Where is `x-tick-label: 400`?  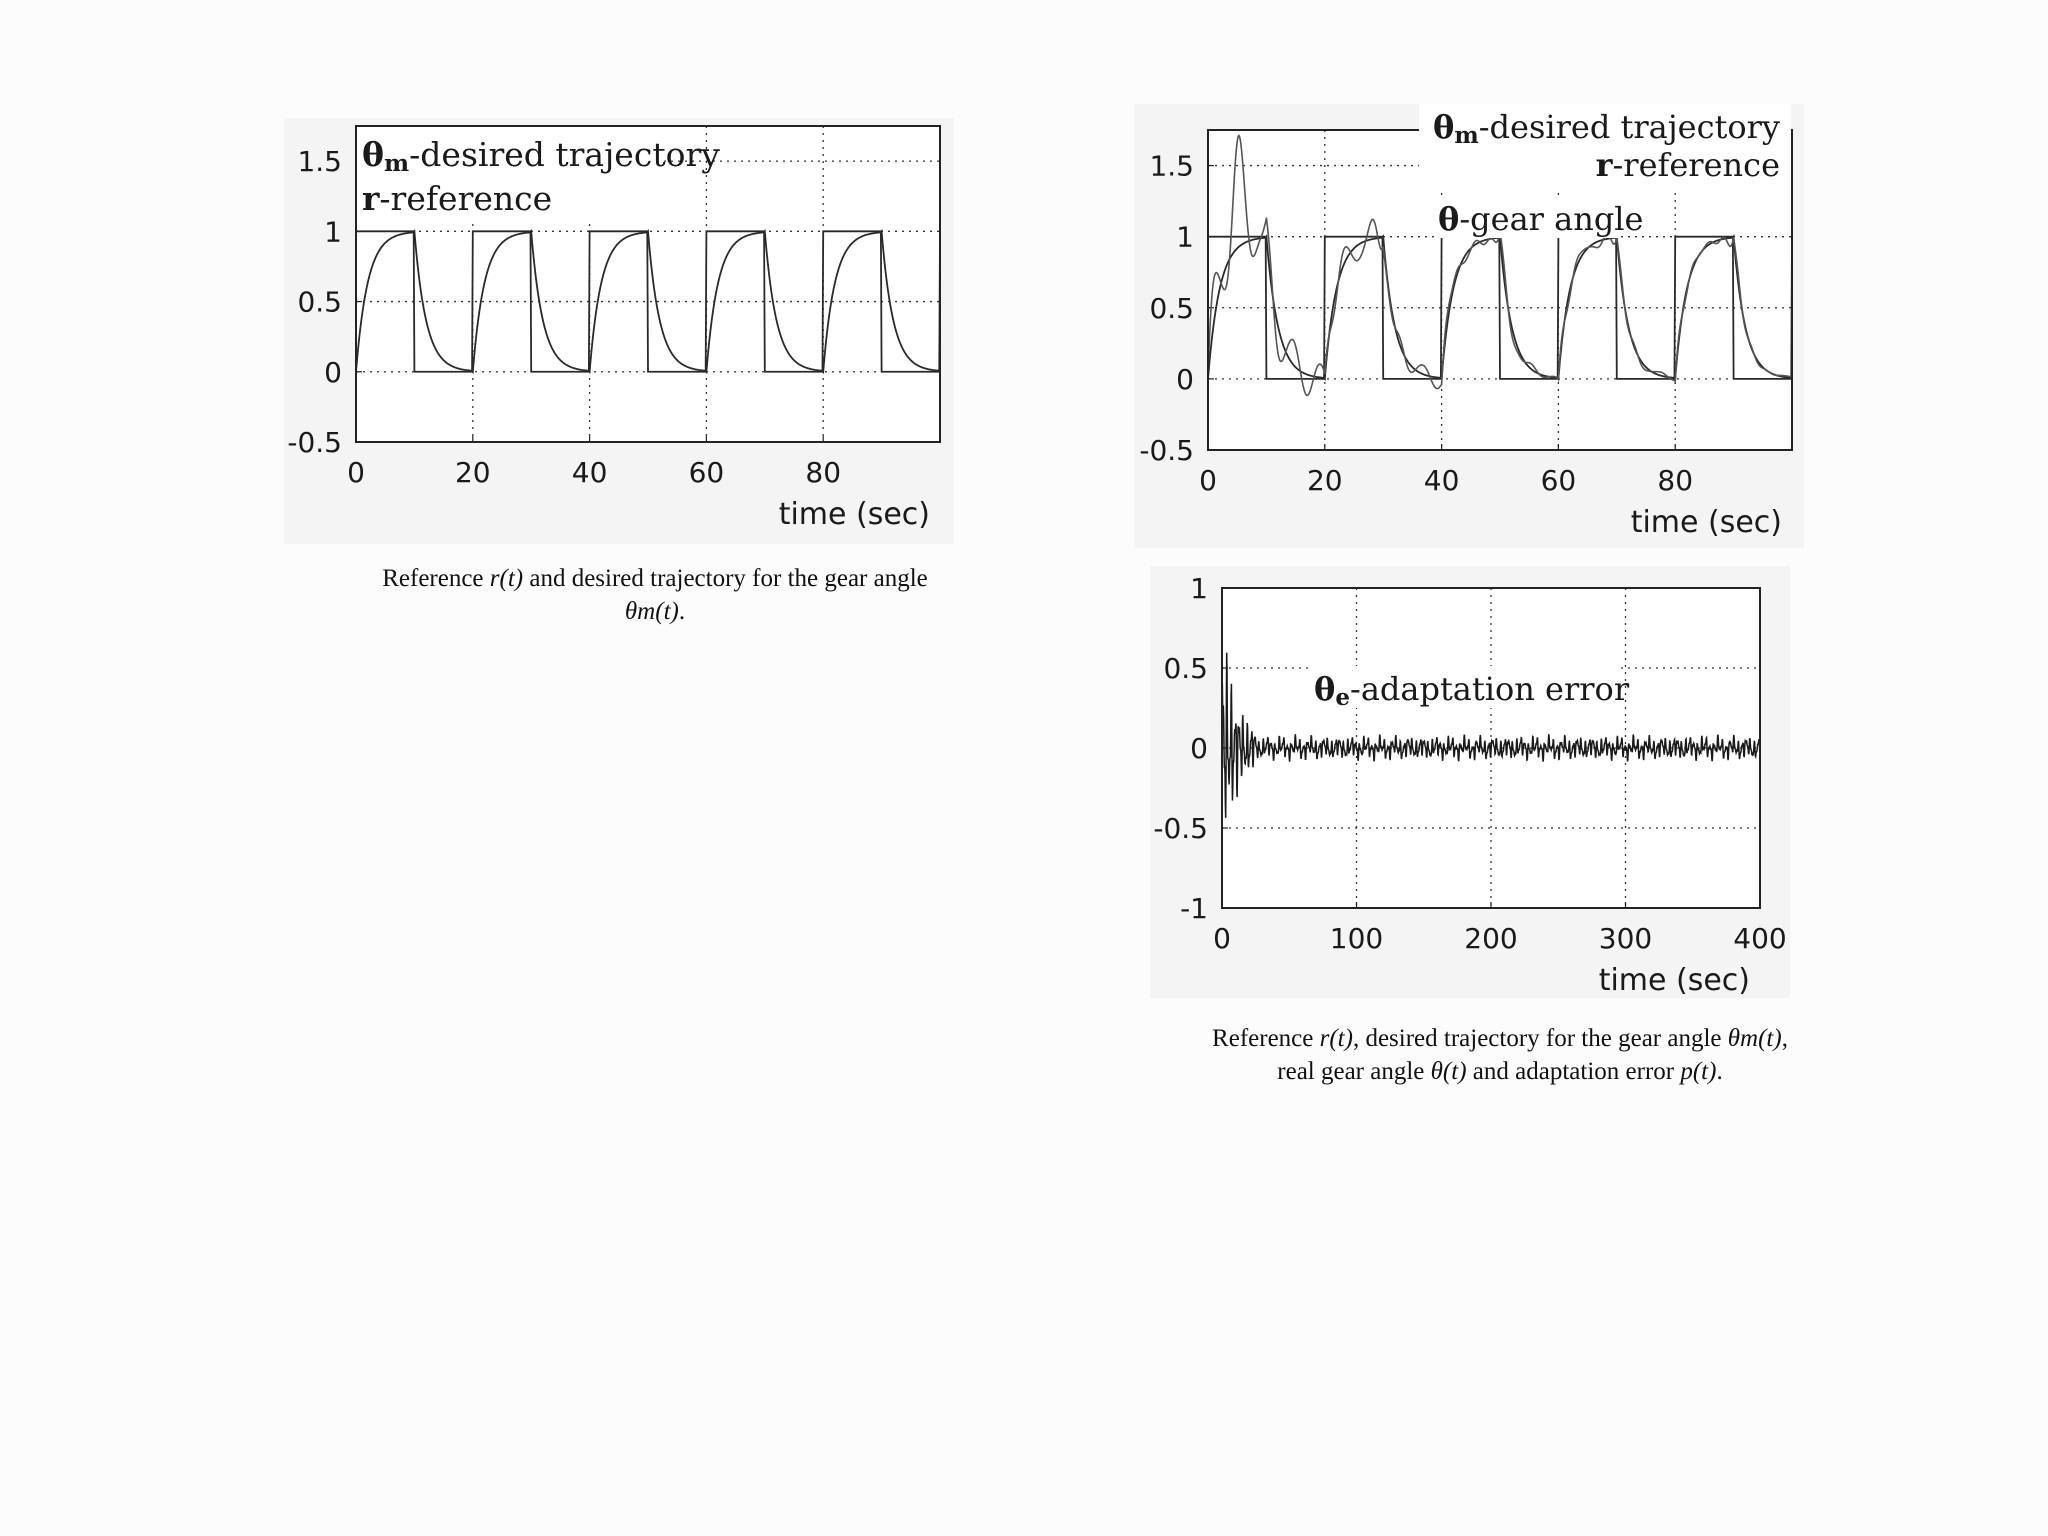
x-tick-label: 400 is located at coordinates (1759, 938).